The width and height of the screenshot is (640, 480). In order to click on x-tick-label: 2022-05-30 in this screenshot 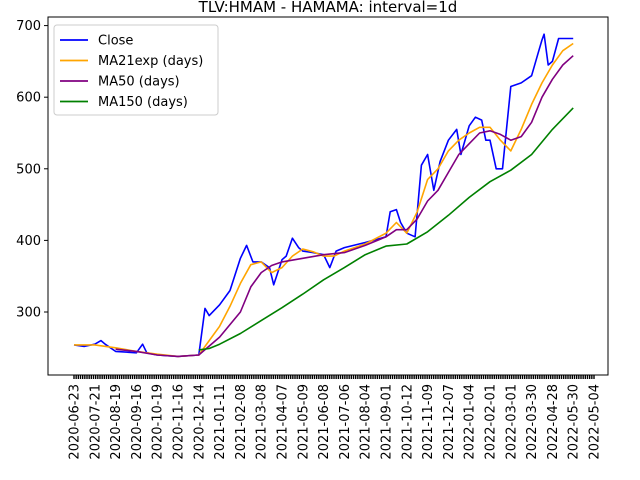, I will do `click(574, 422)`.